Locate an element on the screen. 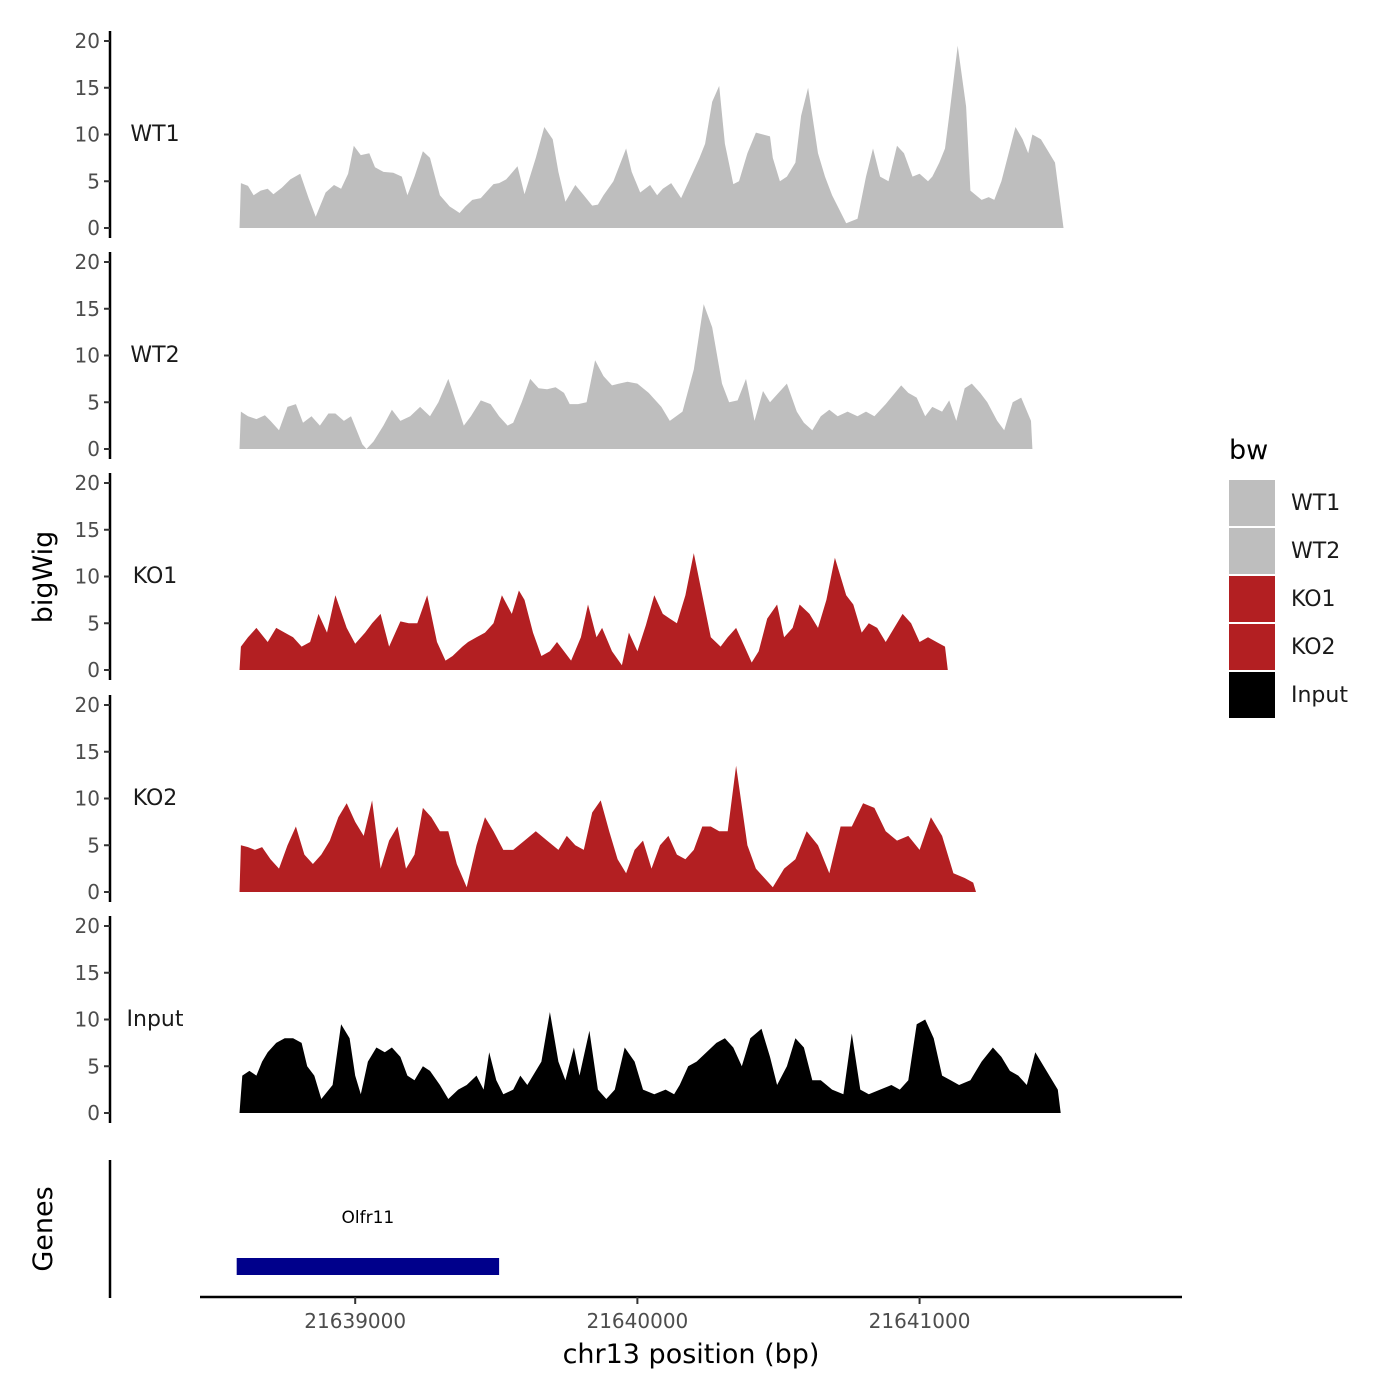 The image size is (1400, 1400). y-tick-label-wt1: 10 is located at coordinates (87, 135).